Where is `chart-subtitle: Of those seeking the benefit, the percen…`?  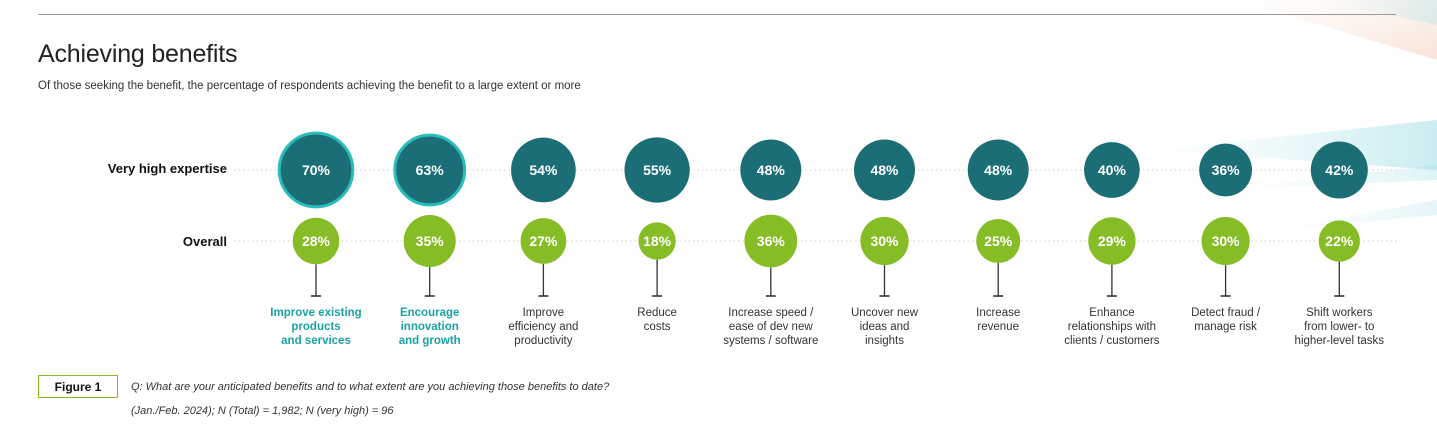
chart-subtitle: Of those seeking the benefit, the percen… is located at coordinates (309, 86).